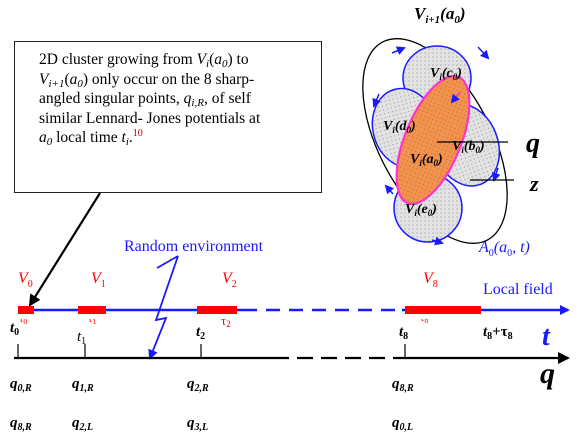 The height and width of the screenshot is (436, 585). What do you see at coordinates (194, 246) in the screenshot?
I see `random-environment-label: Random environment` at bounding box center [194, 246].